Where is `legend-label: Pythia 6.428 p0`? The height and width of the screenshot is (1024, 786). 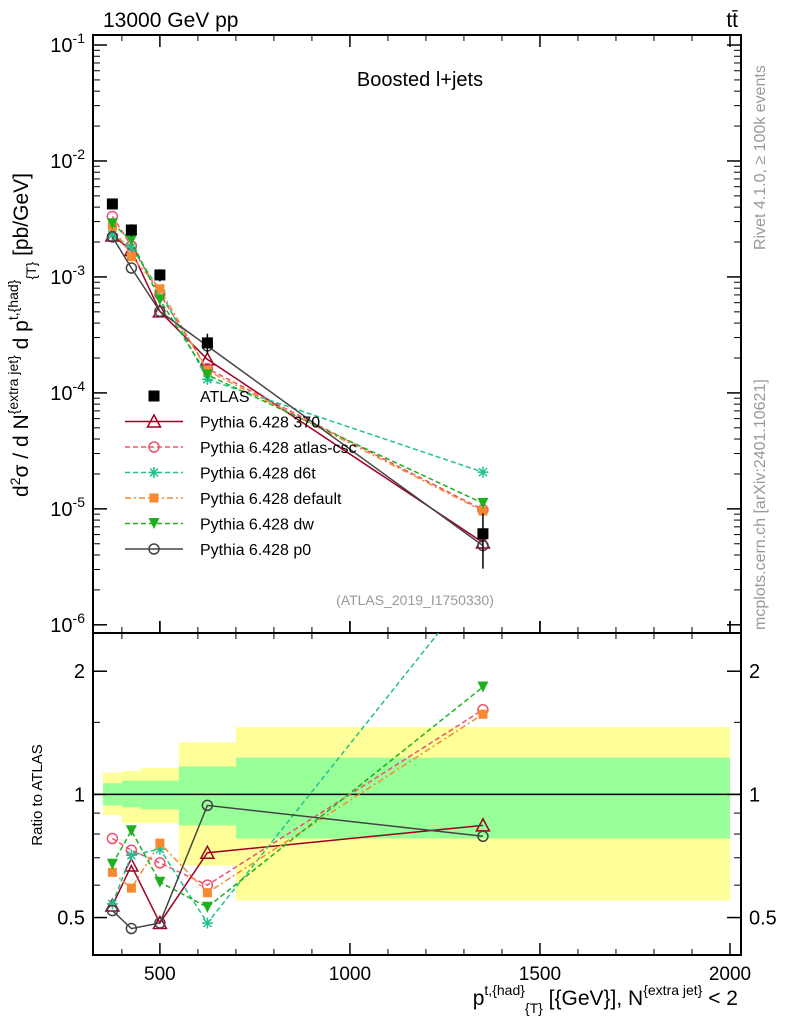 legend-label: Pythia 6.428 p0 is located at coordinates (255, 550).